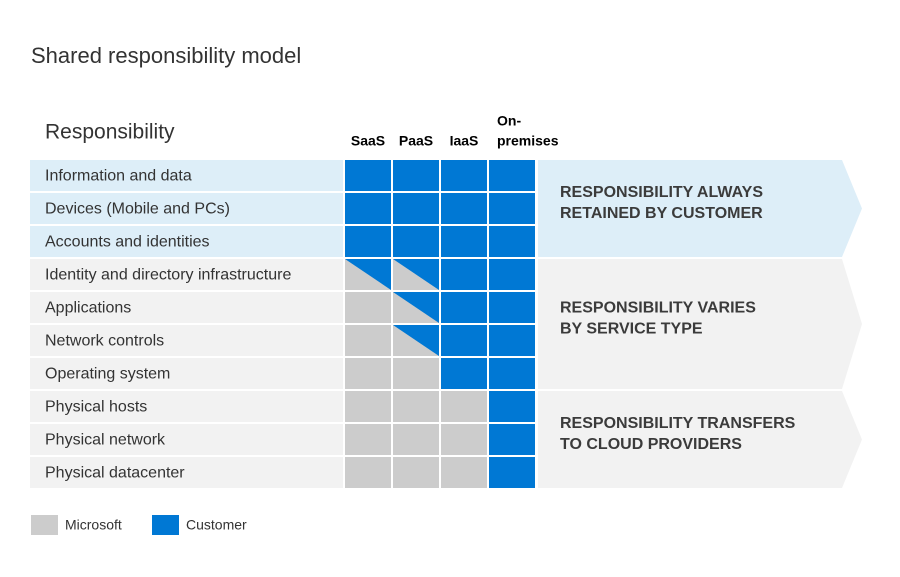  I want to click on table-header: Responsibility, so click(110, 132).